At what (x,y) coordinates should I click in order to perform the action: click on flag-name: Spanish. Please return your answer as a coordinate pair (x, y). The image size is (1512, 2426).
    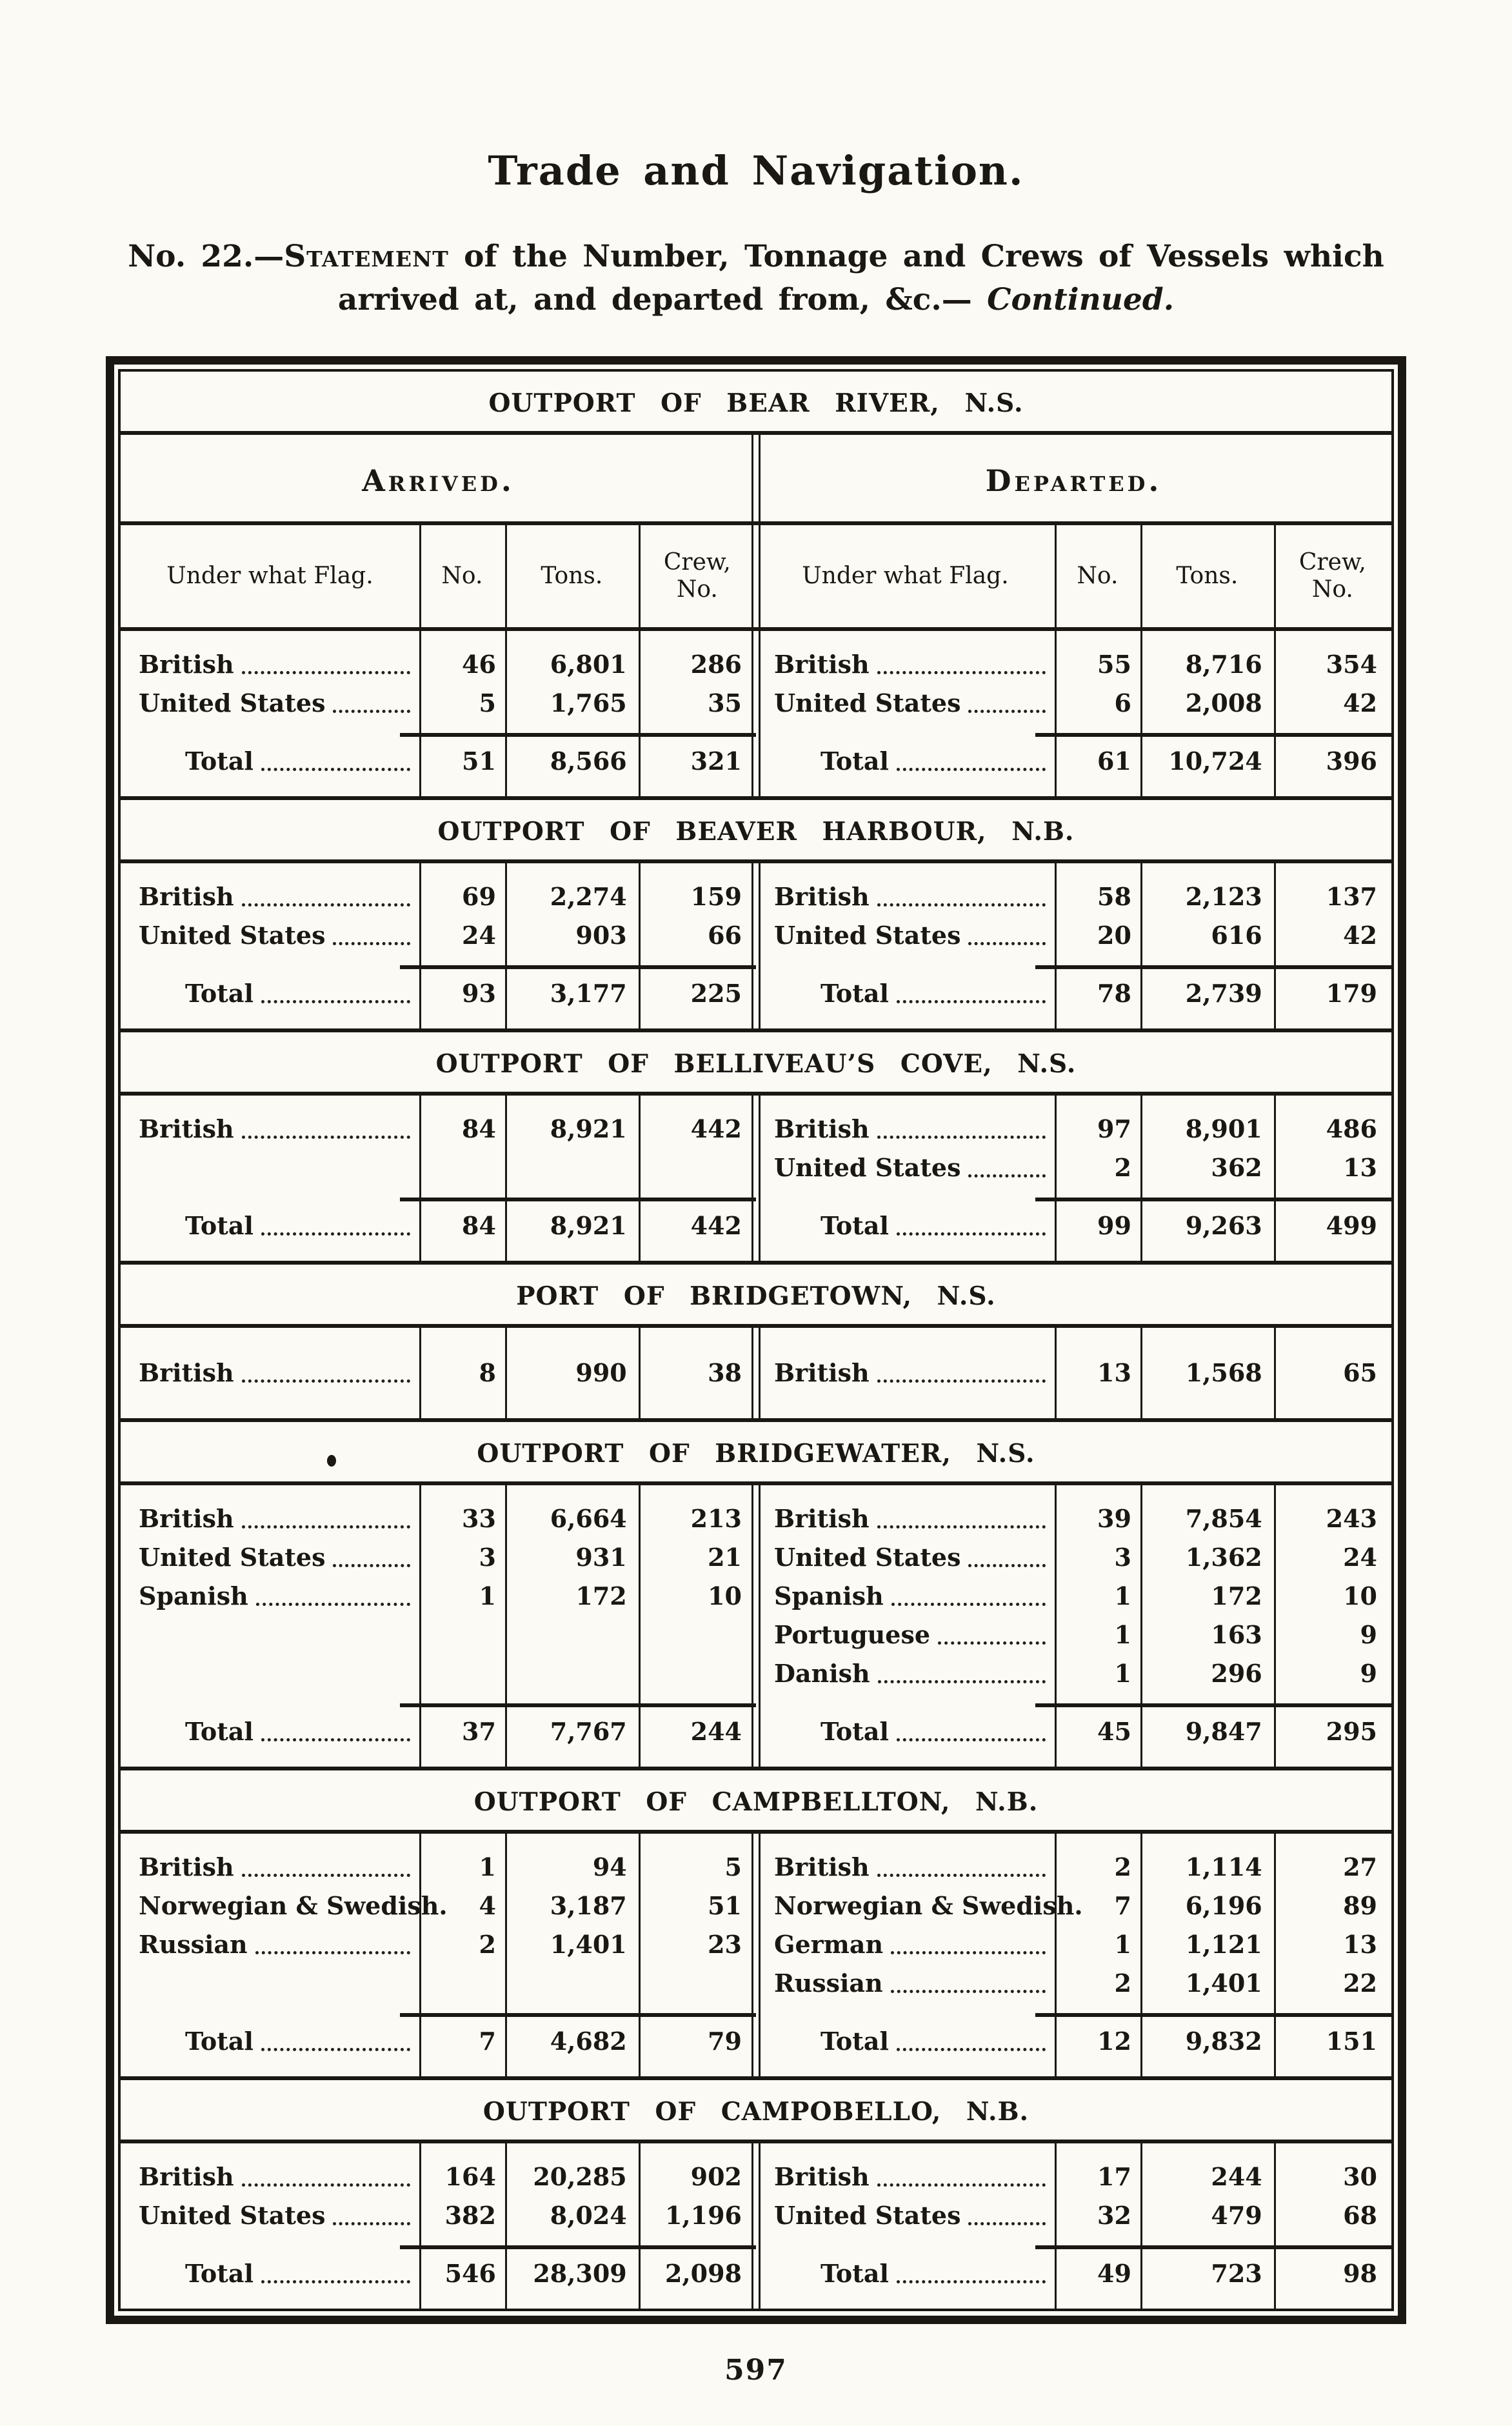
    Looking at the image, I should click on (829, 1596).